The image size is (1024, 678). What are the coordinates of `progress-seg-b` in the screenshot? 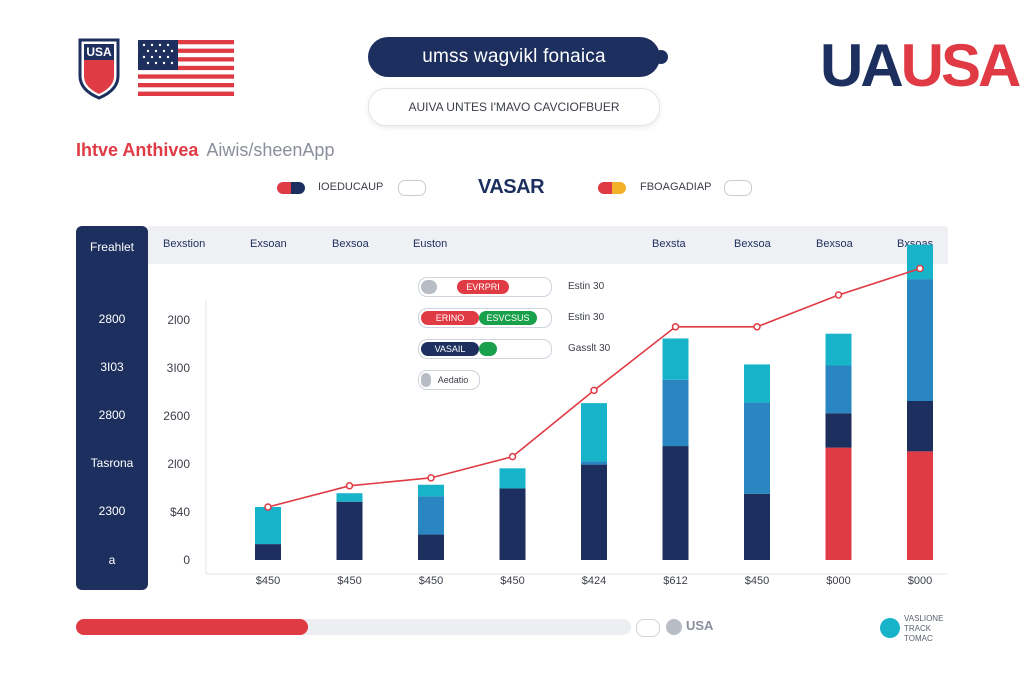 It's located at (488, 349).